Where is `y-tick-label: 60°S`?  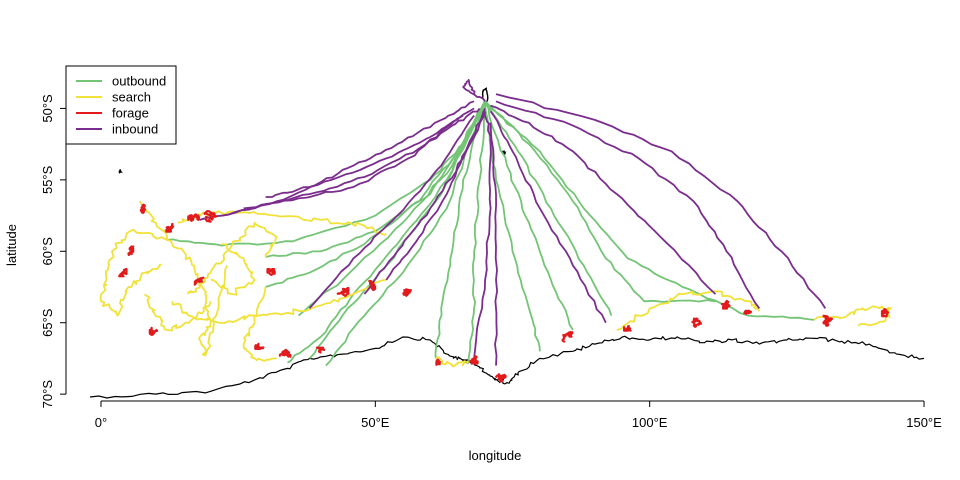 y-tick-label: 60°S is located at coordinates (47, 251).